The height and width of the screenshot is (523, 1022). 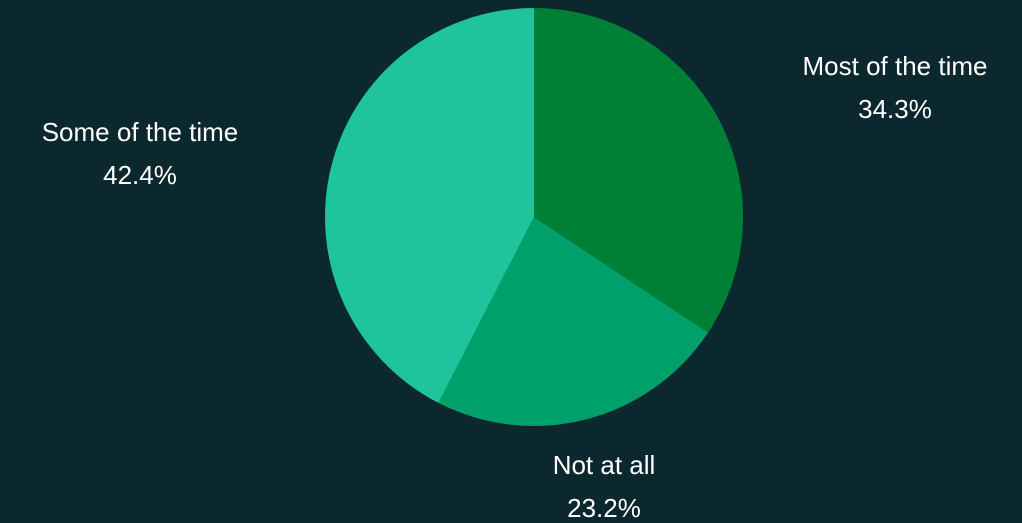 What do you see at coordinates (604, 465) in the screenshot?
I see `slice-label: Not at all` at bounding box center [604, 465].